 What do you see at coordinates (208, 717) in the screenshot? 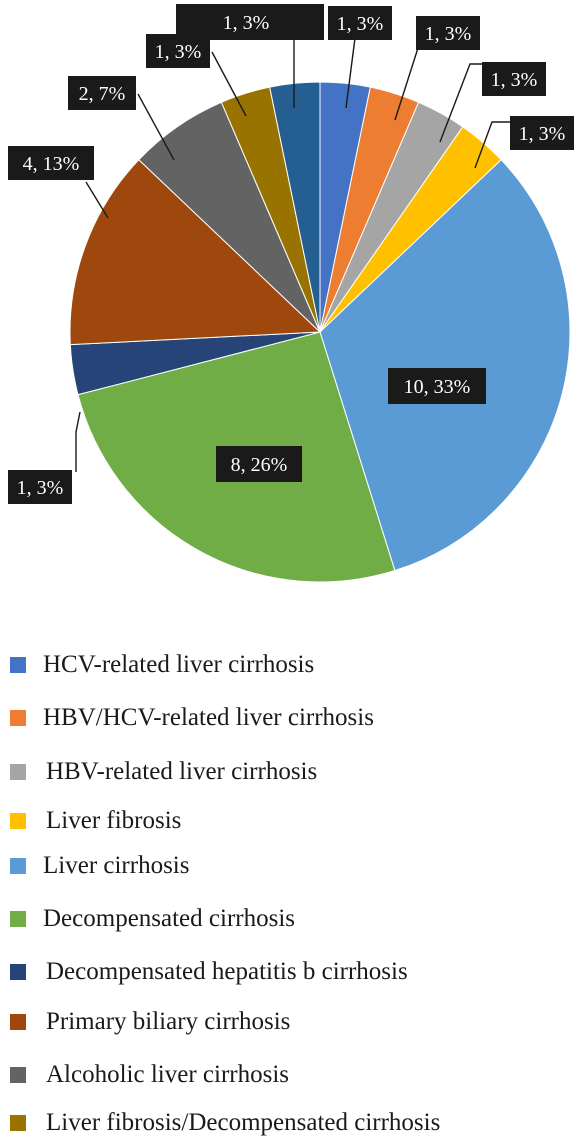
I see `legend-label: HBV/HCV-related liver cirrhosis` at bounding box center [208, 717].